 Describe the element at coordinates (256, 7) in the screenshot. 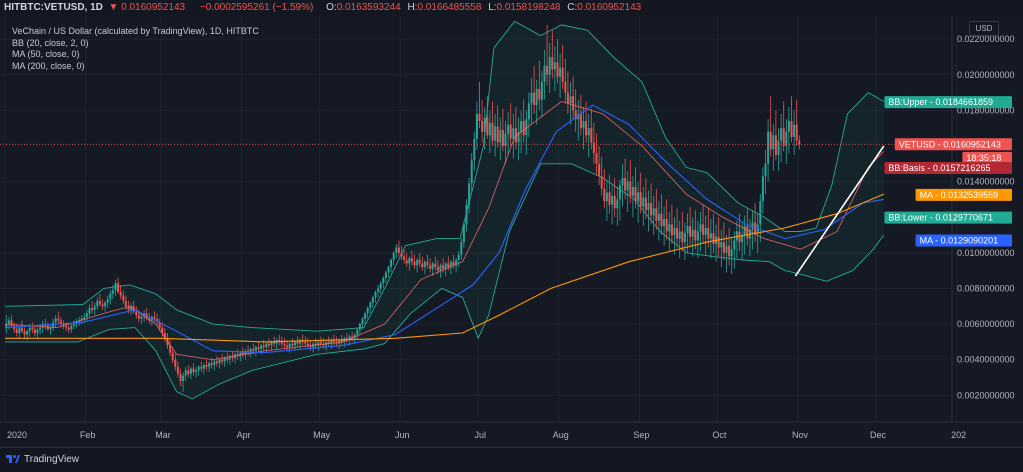

I see `change-value: −0.0002595261 (−1.59%)` at that location.